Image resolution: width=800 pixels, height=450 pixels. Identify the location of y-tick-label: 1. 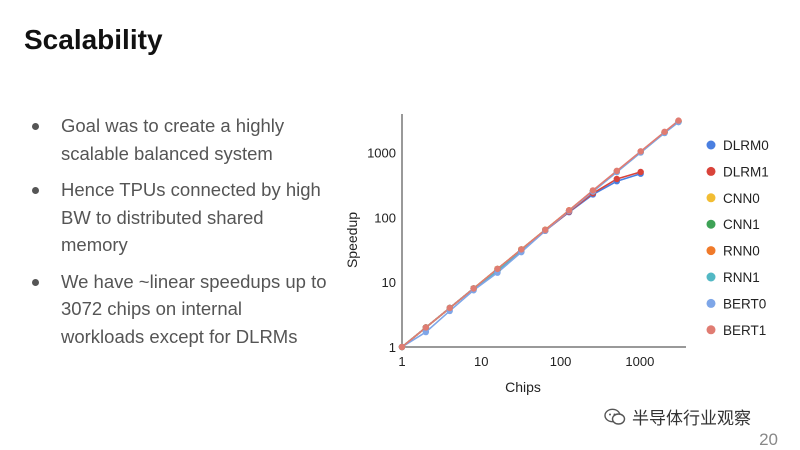
(392, 347).